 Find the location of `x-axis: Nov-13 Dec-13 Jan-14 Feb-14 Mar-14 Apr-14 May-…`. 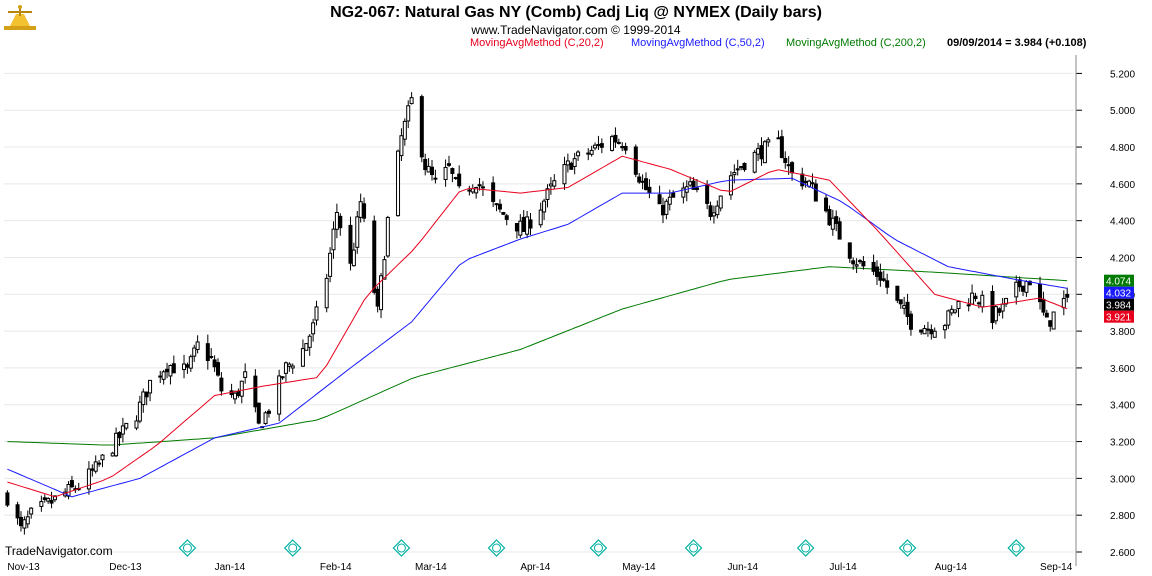

x-axis: Nov-13 Dec-13 Jan-14 Feb-14 Mar-14 Apr-14 May-… is located at coordinates (539, 567).